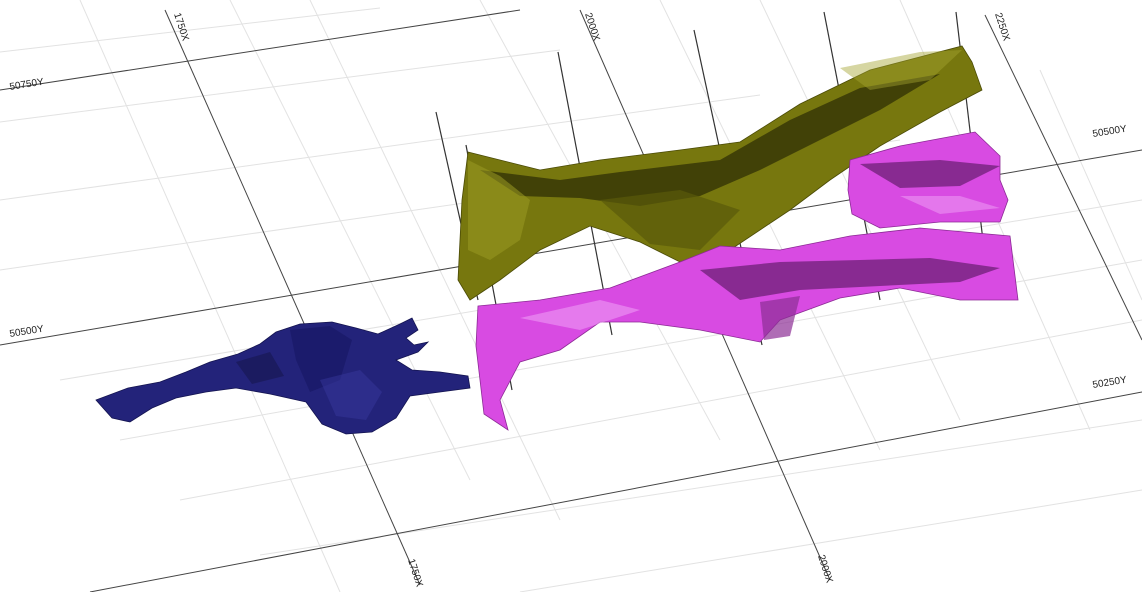  Describe the element at coordinates (824, 569) in the screenshot. I see `grid-label-bottom-x-2000: 2000X` at that location.